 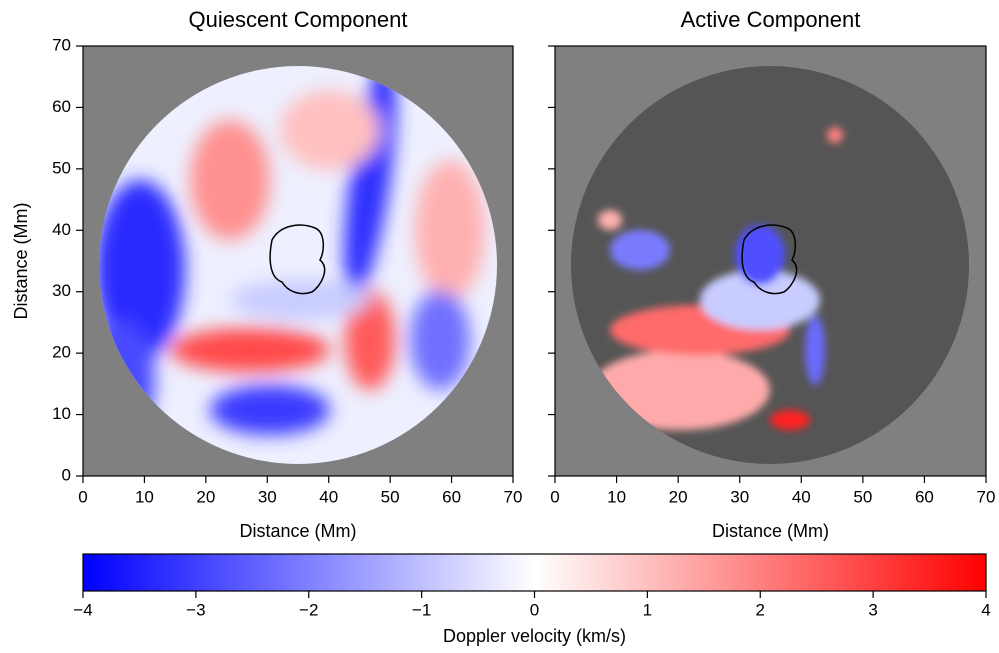 I want to click on y-tick-label: 70, so click(x=61, y=44).